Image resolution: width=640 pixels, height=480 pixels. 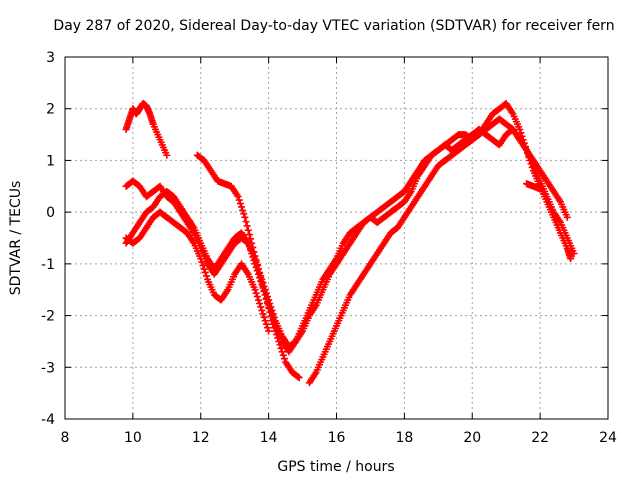 What do you see at coordinates (533, 186) in the screenshot?
I see `series-s6` at bounding box center [533, 186].